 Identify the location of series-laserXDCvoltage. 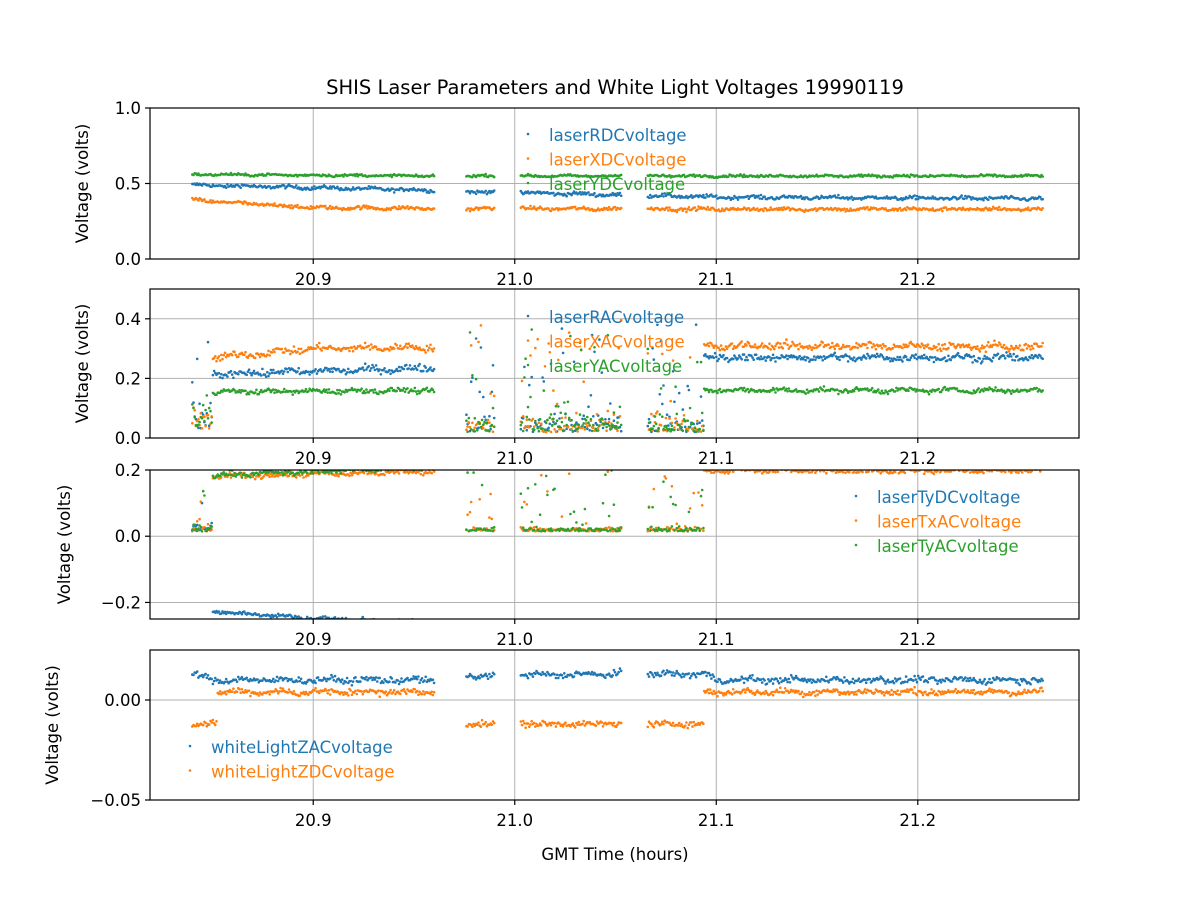
(617, 205).